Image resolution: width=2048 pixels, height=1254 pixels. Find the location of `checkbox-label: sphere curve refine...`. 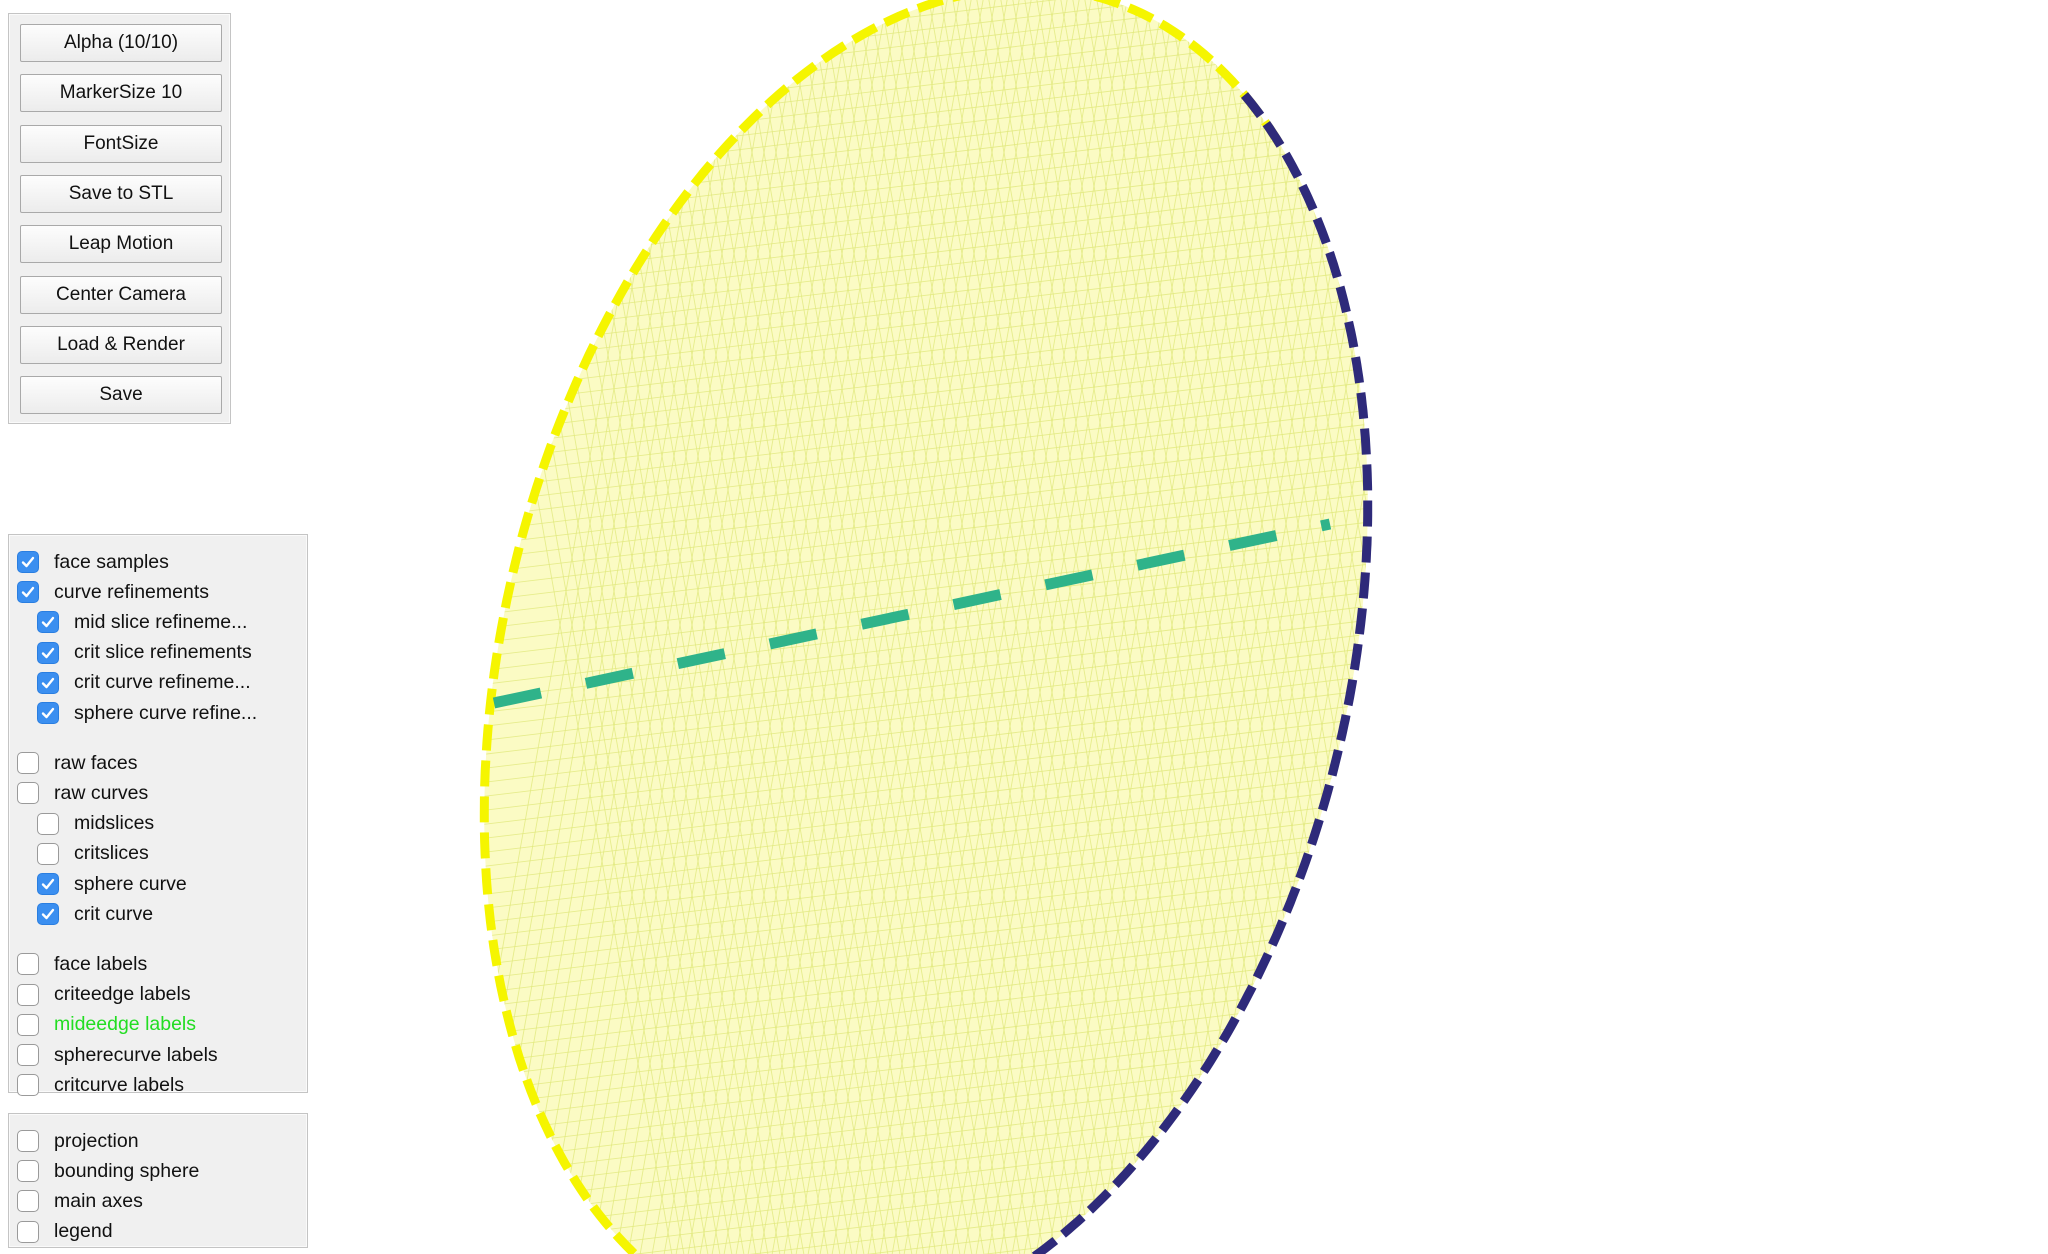

checkbox-label: sphere curve refine... is located at coordinates (165, 713).